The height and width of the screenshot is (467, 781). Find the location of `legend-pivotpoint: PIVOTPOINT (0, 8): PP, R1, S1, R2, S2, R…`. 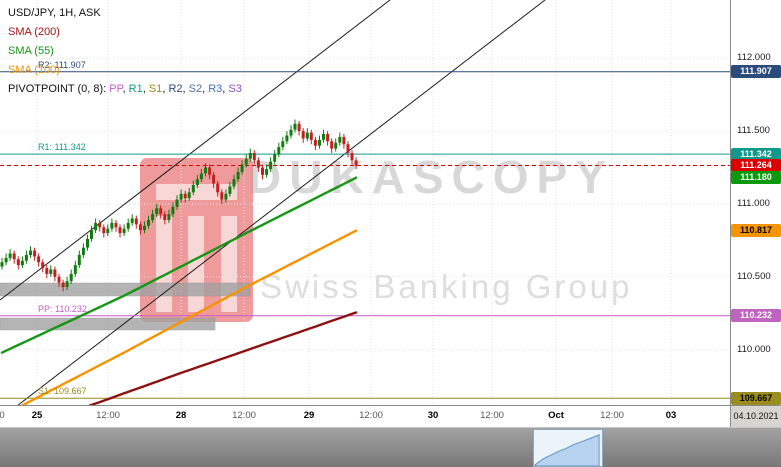

legend-pivotpoint: PIVOTPOINT (0, 8): PP, R1, S1, R2, S2, R… is located at coordinates (125, 89).